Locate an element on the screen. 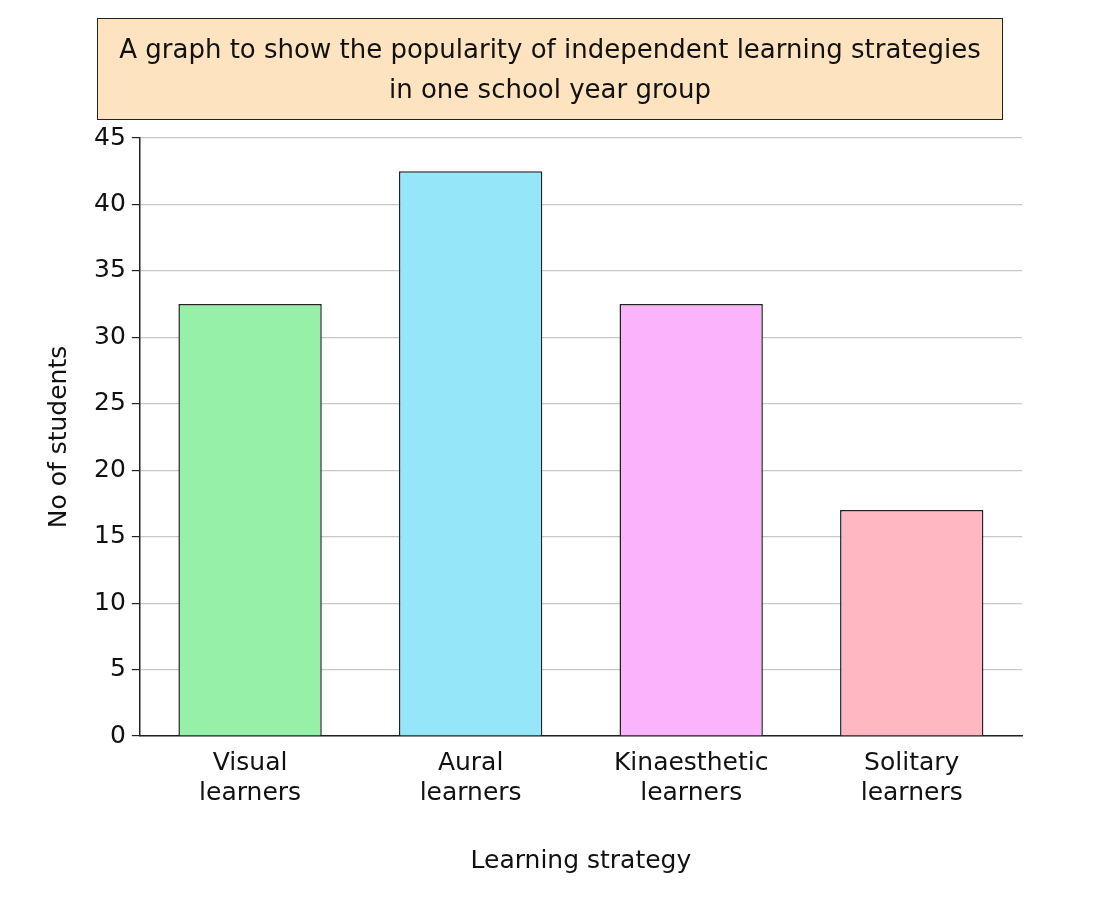 The height and width of the screenshot is (920, 1100). y-tick-label: 15 is located at coordinates (110, 535).